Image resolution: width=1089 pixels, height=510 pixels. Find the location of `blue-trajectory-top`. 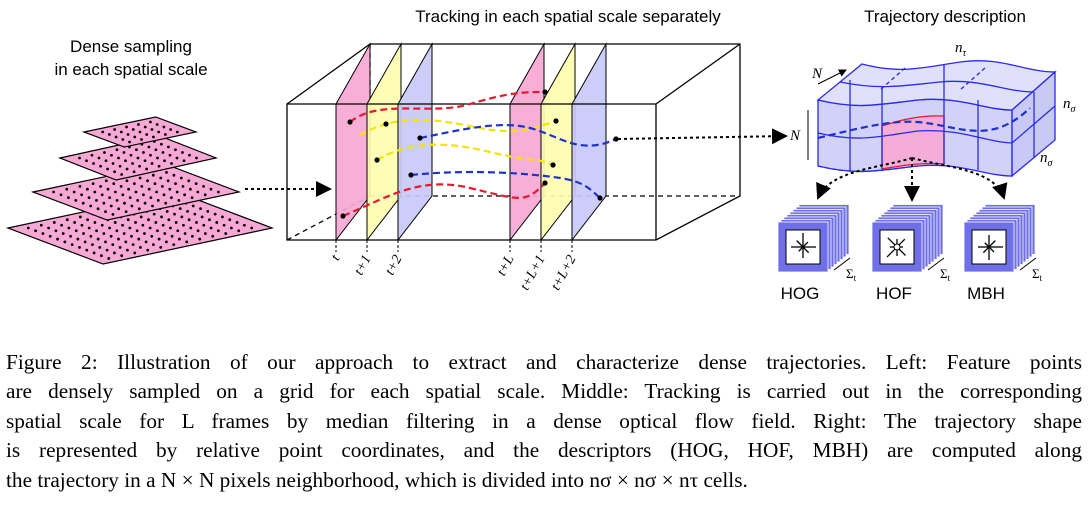

blue-trajectory-top is located at coordinates (518, 135).